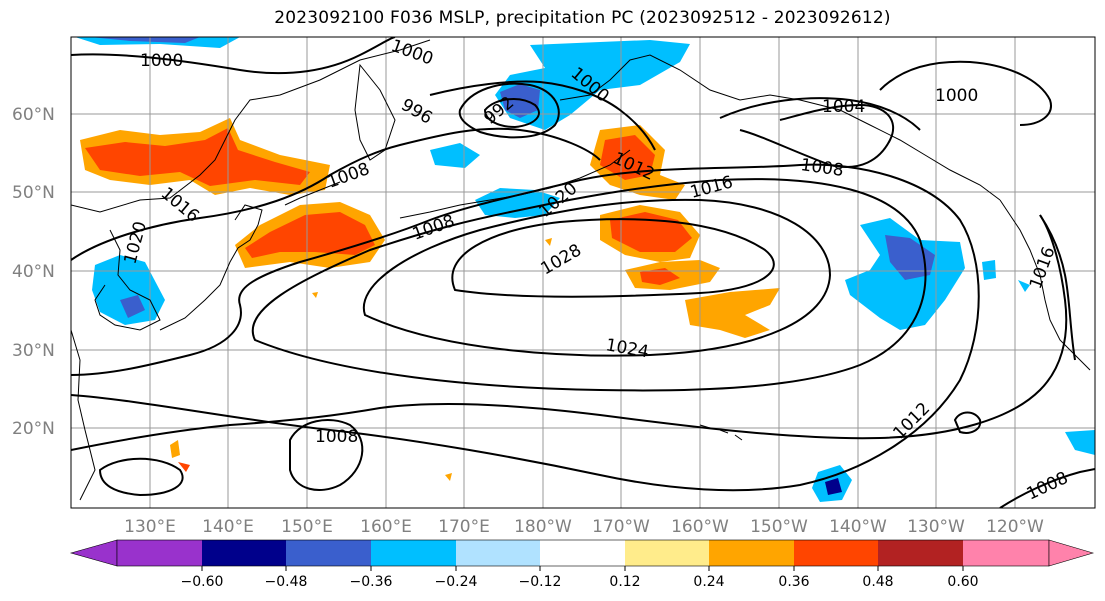 The width and height of the screenshot is (1105, 601). What do you see at coordinates (326, 455) in the screenshot?
I see `isobar-1008-south` at bounding box center [326, 455].